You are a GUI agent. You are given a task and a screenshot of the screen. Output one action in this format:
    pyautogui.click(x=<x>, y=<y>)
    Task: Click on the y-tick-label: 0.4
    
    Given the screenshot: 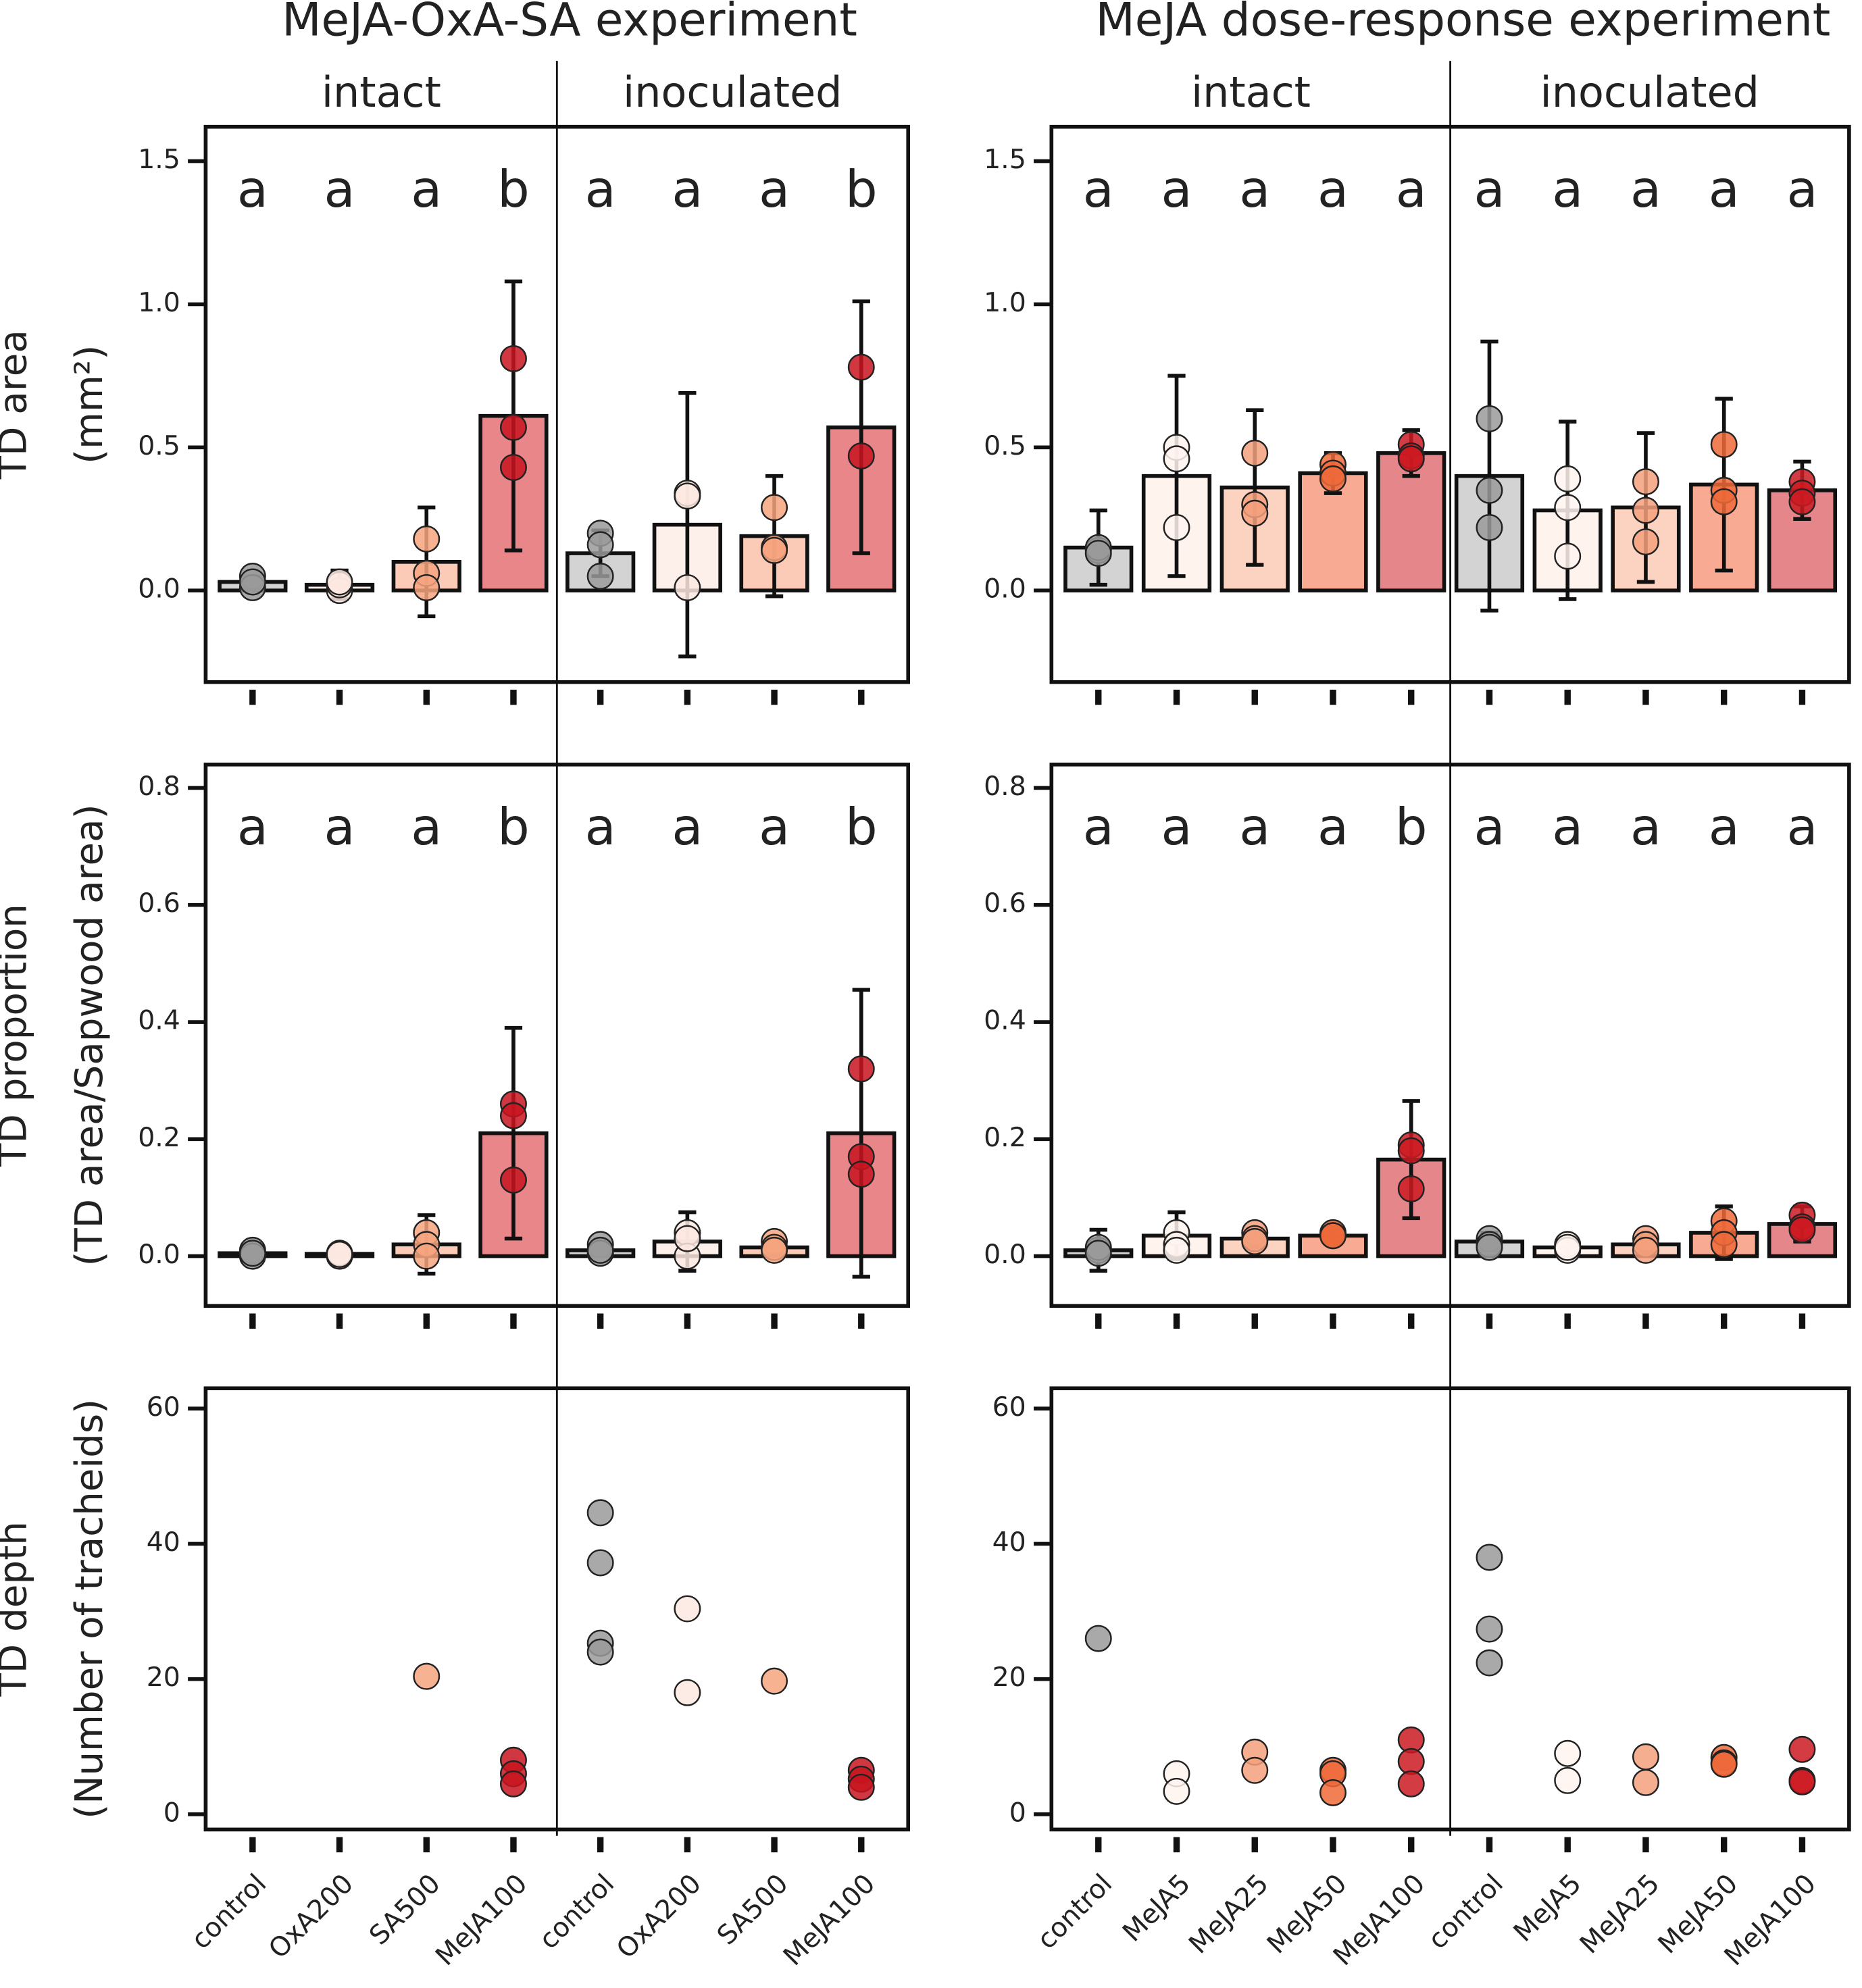 What is the action you would take?
    pyautogui.click(x=159, y=1020)
    